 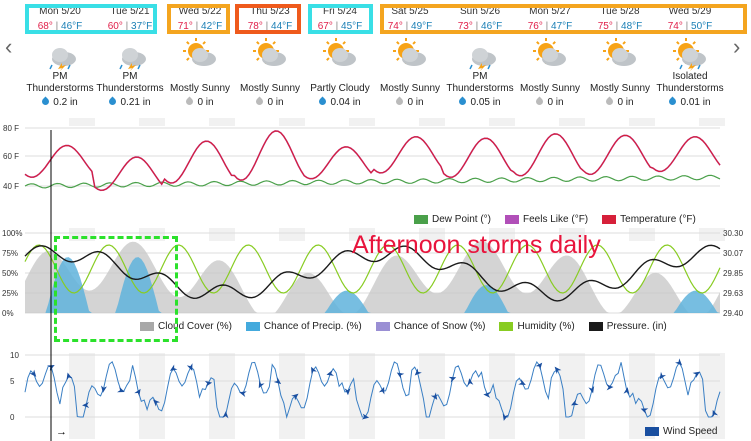 I want to click on legend-item: Chance of Snow (%), so click(x=430, y=326).